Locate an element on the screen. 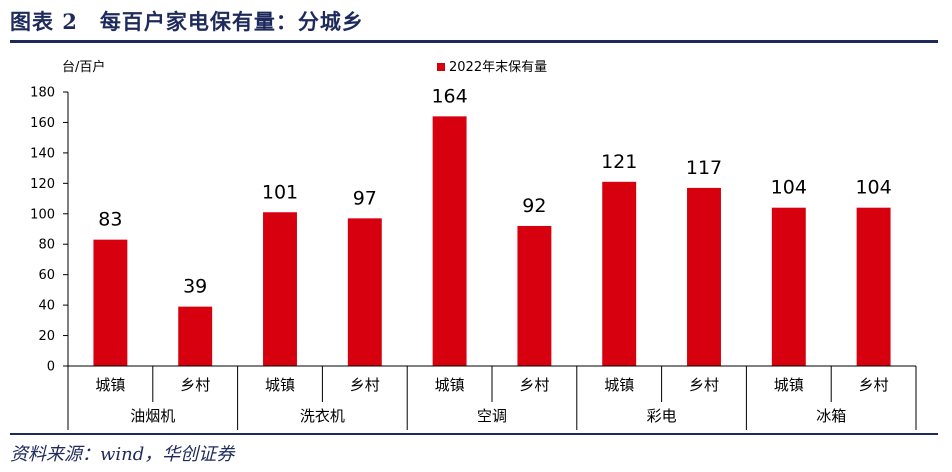 The width and height of the screenshot is (952, 472). y-tick-label: 0 is located at coordinates (51, 367).